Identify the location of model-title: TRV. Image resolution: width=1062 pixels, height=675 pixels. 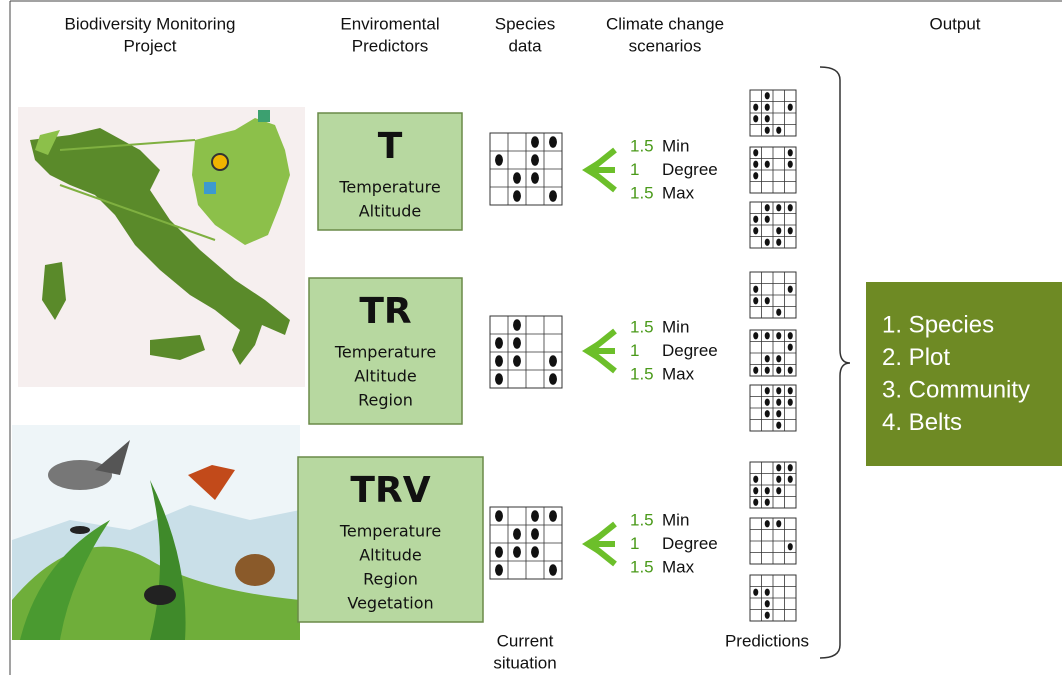
(390, 490).